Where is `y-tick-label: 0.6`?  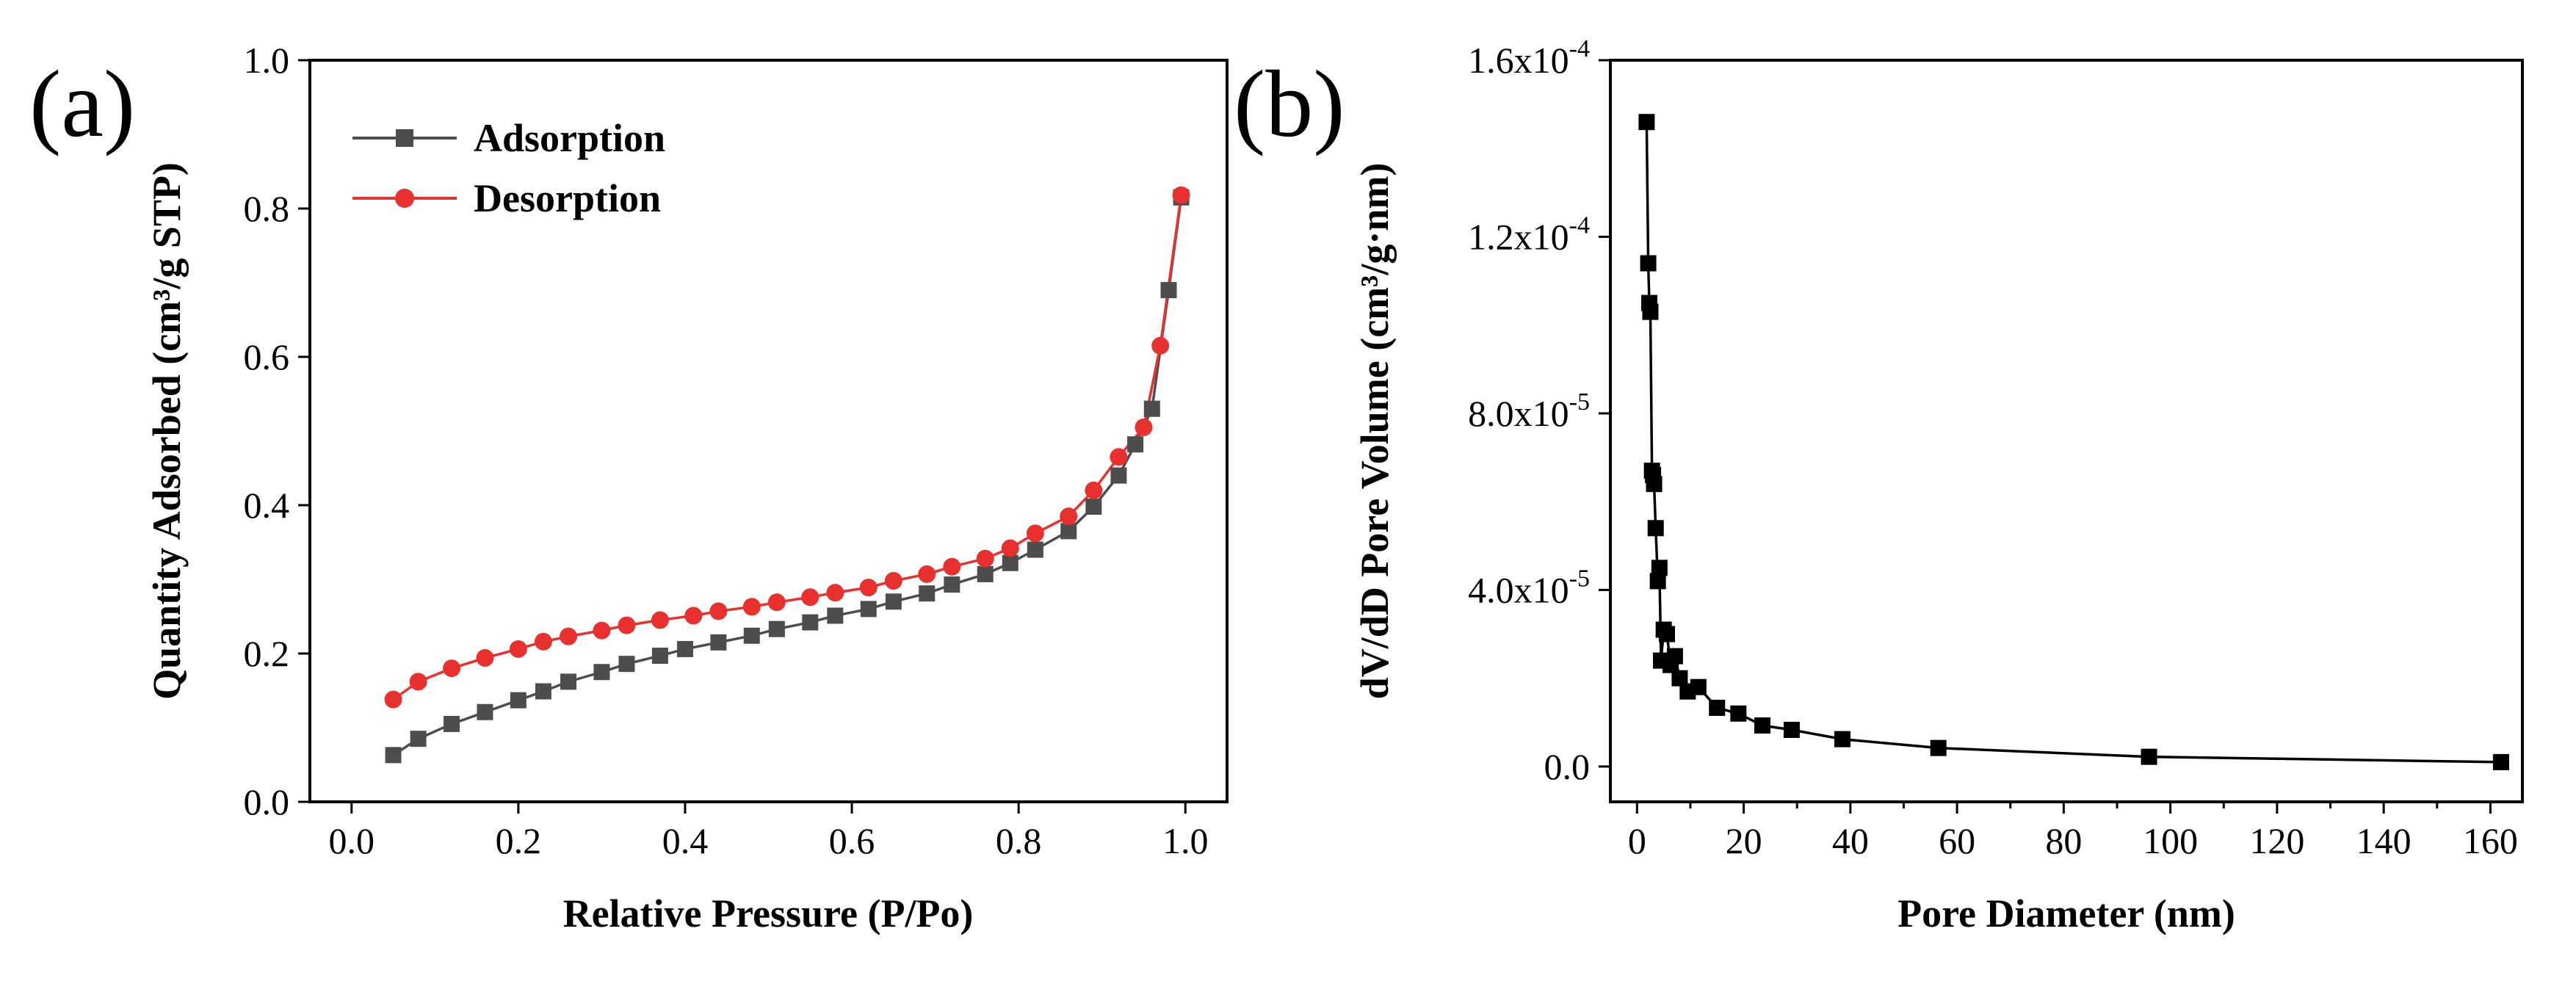
y-tick-label: 0.6 is located at coordinates (267, 356).